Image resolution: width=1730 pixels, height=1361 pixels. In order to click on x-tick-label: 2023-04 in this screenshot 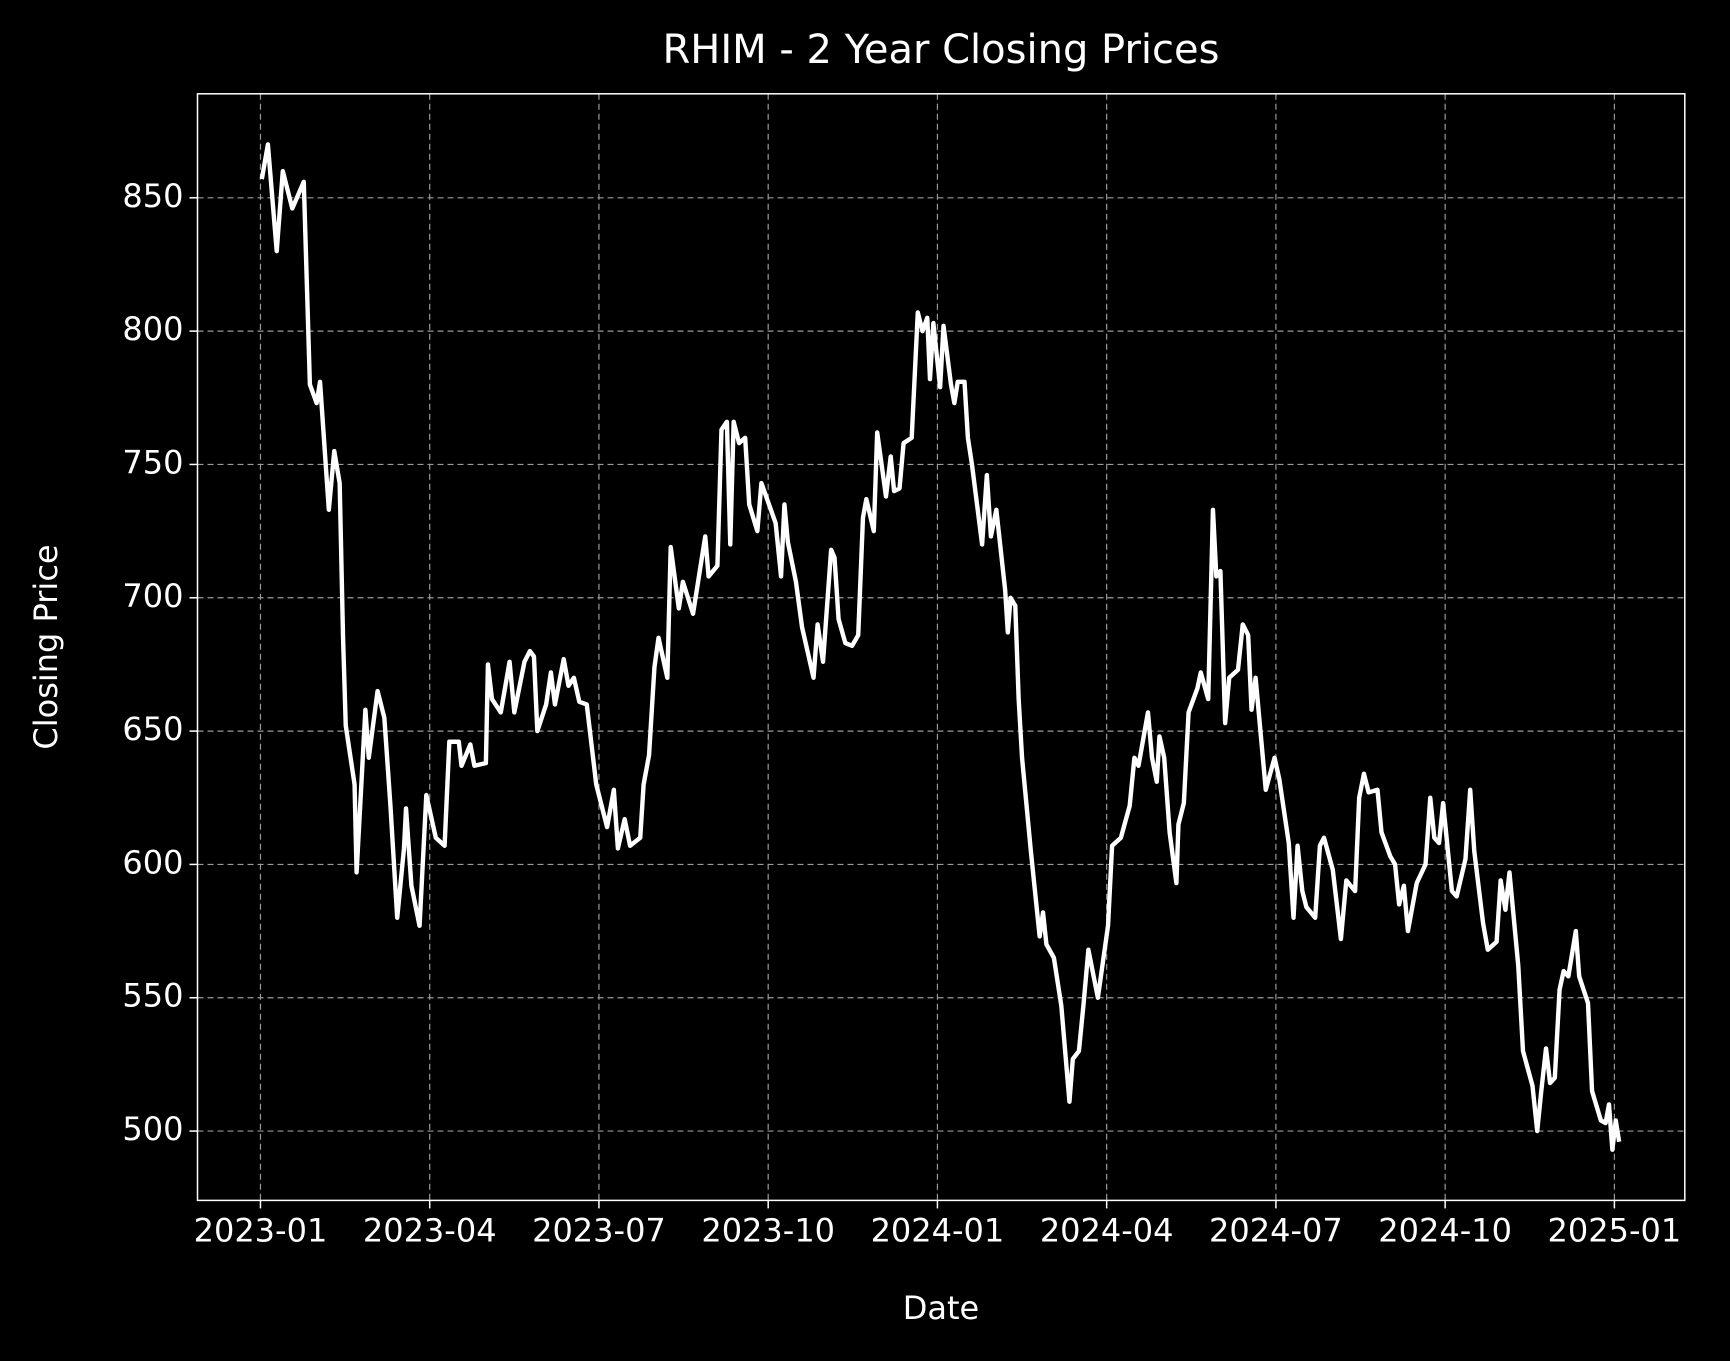, I will do `click(430, 1230)`.